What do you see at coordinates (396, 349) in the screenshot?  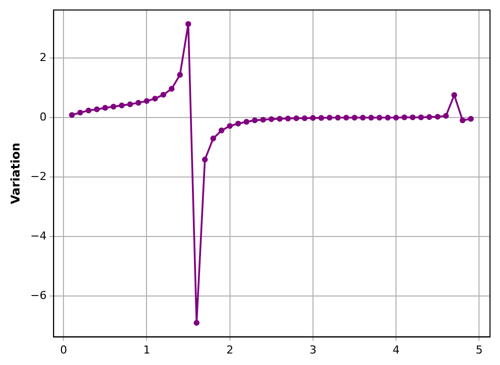 I see `x-tick-label: 4` at bounding box center [396, 349].